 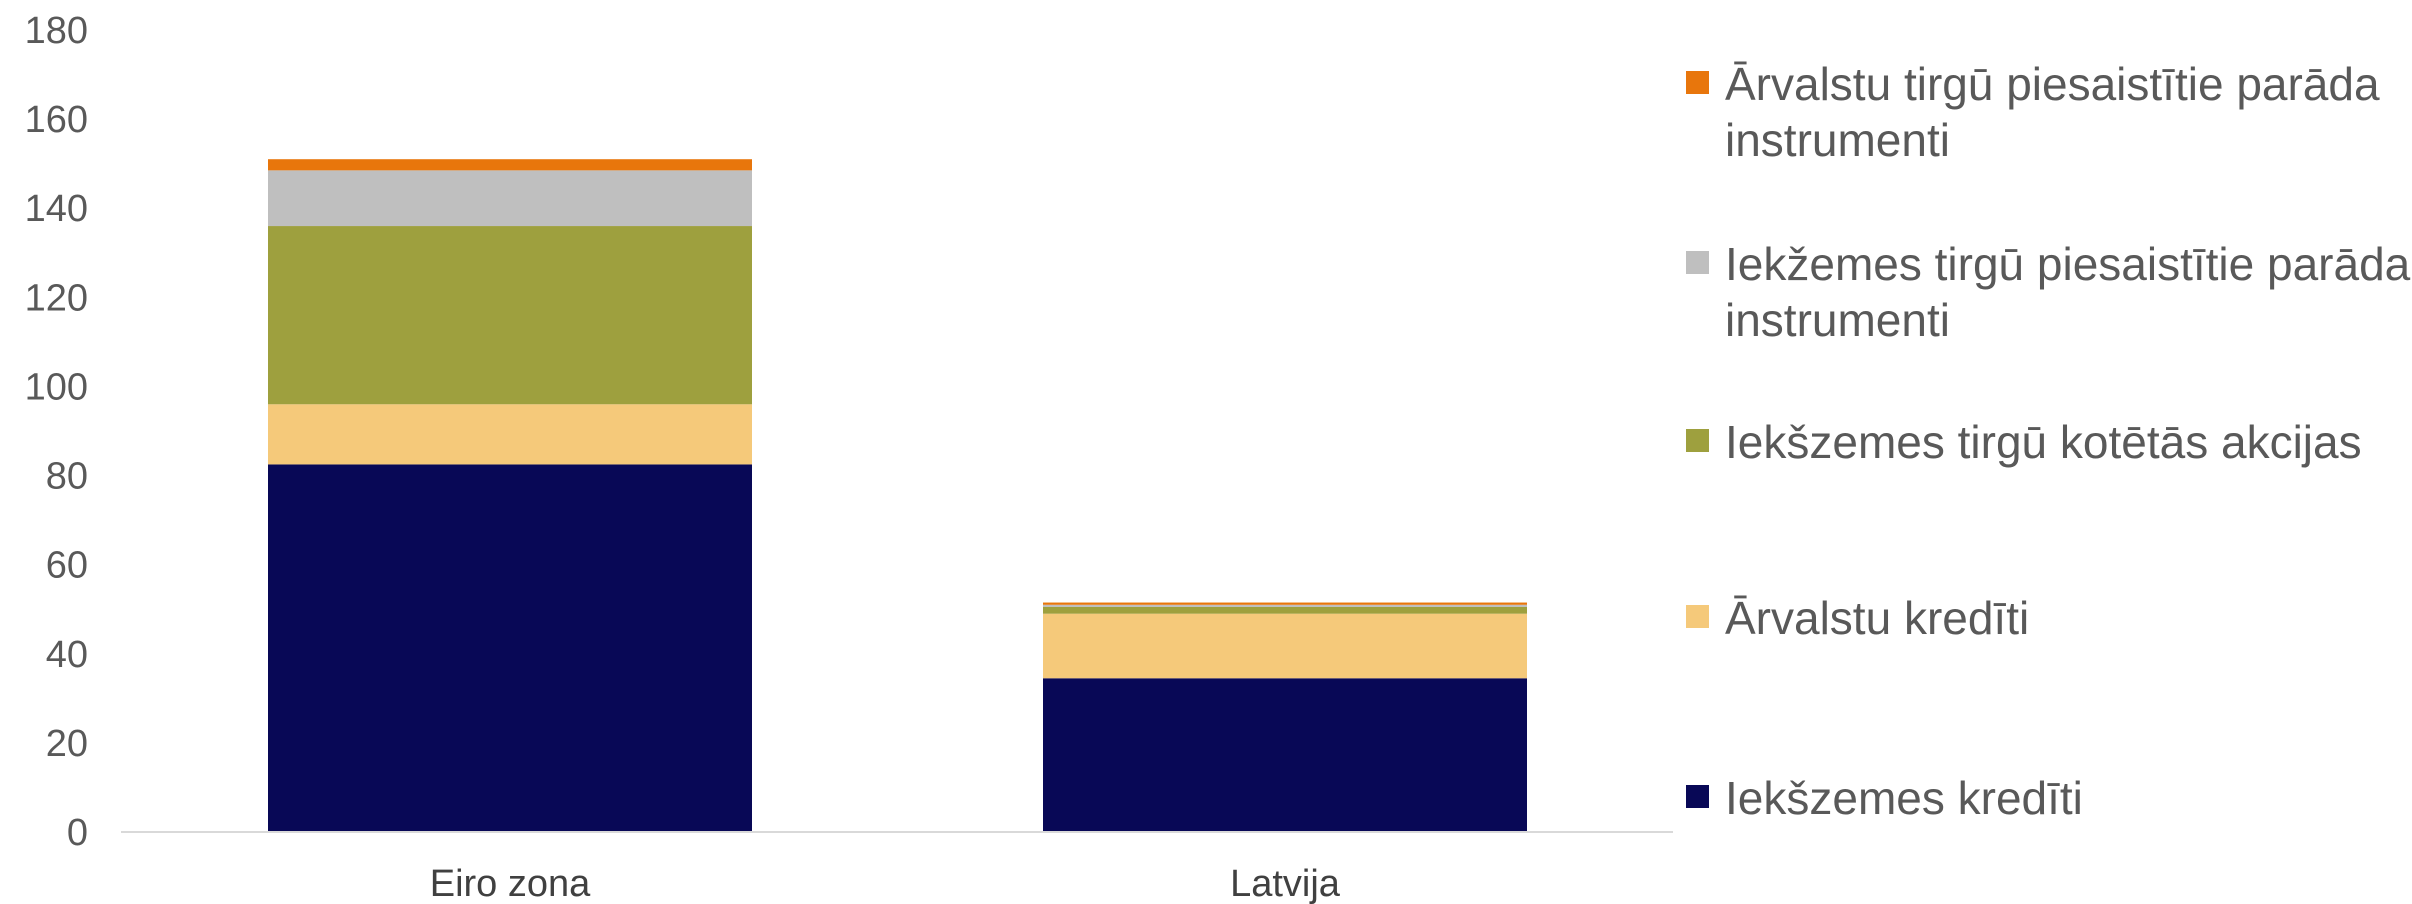 I want to click on legend-item: Iekšzemes kredīti, so click(x=2049, y=798).